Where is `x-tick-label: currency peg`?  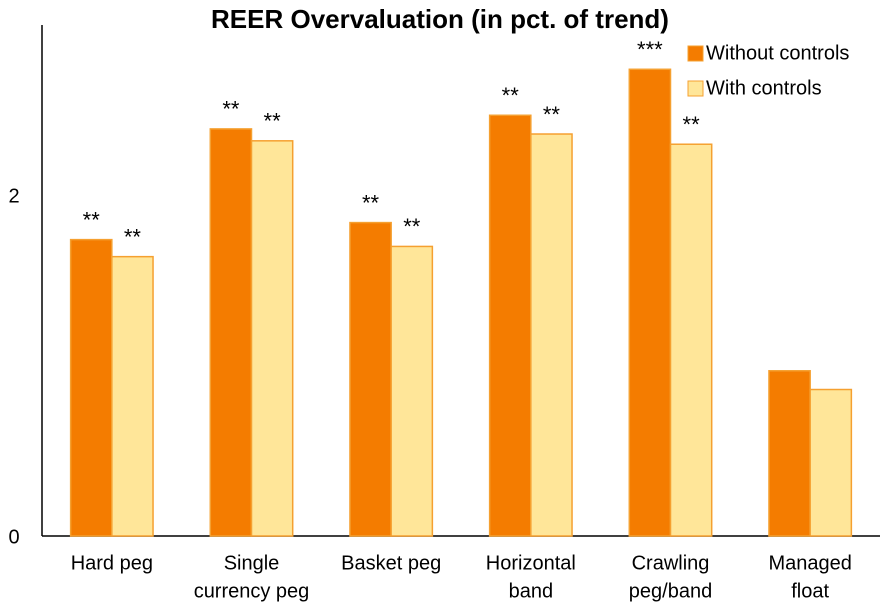 x-tick-label: currency peg is located at coordinates (252, 591).